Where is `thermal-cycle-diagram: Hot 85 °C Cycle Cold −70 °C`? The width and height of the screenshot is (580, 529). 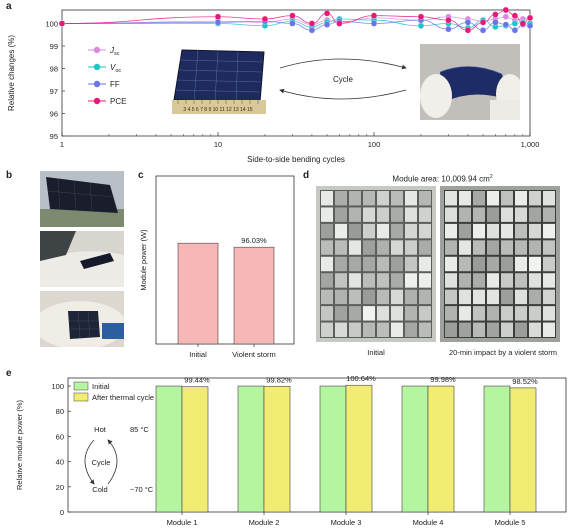 thermal-cycle-diagram: Hot 85 °C Cycle Cold −70 °C is located at coordinates (119, 459).